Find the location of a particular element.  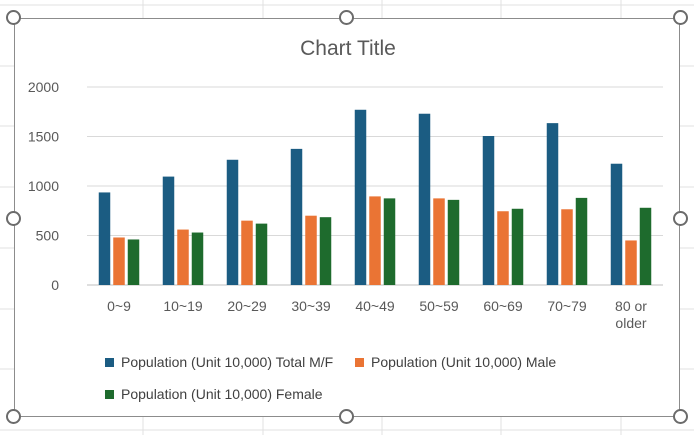

bar-s2-c4 is located at coordinates (389, 241).